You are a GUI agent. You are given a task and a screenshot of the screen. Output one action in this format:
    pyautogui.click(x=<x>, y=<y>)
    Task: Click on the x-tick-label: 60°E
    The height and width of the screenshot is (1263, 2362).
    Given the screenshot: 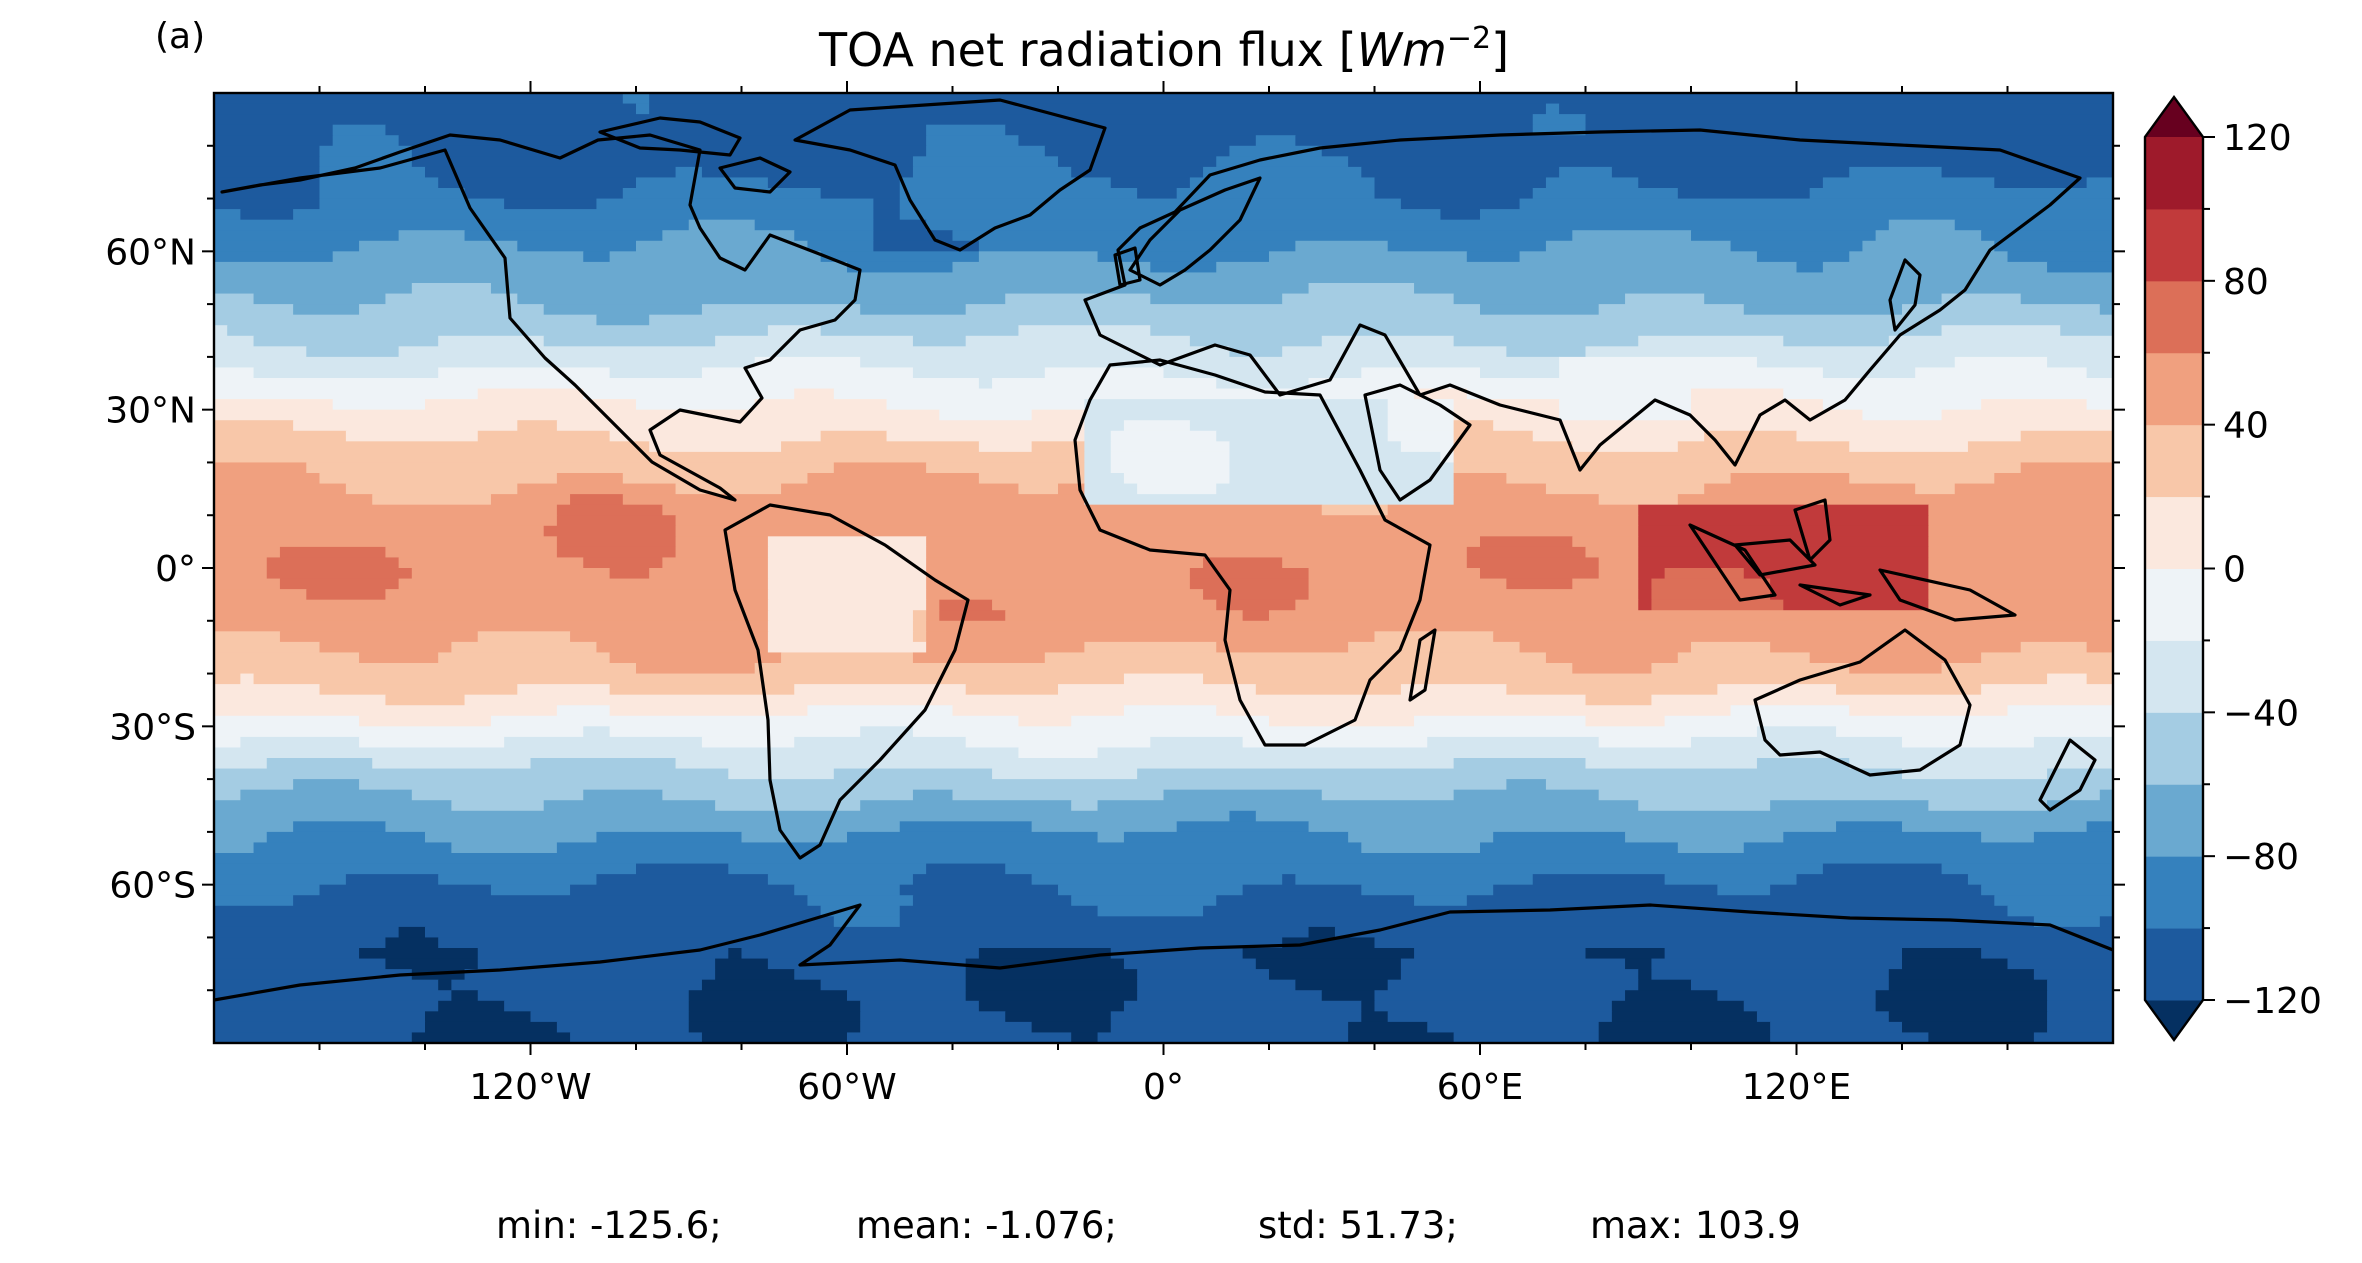 What is the action you would take?
    pyautogui.click(x=1480, y=1087)
    